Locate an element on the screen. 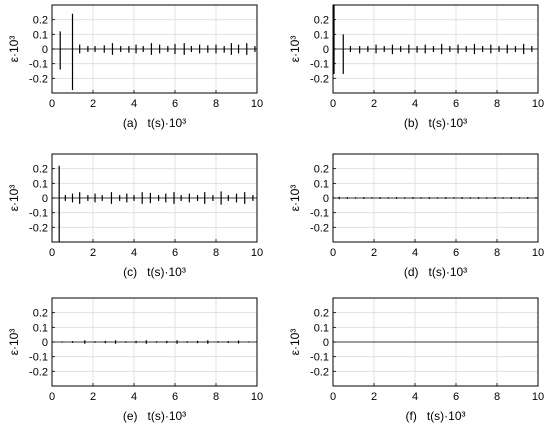  panel-d: 0 2 4 6 8 10 0.2 0.1 0 -0.1 -0.2 ε·10³ (d) t(s)·10³ is located at coordinates (416, 216).